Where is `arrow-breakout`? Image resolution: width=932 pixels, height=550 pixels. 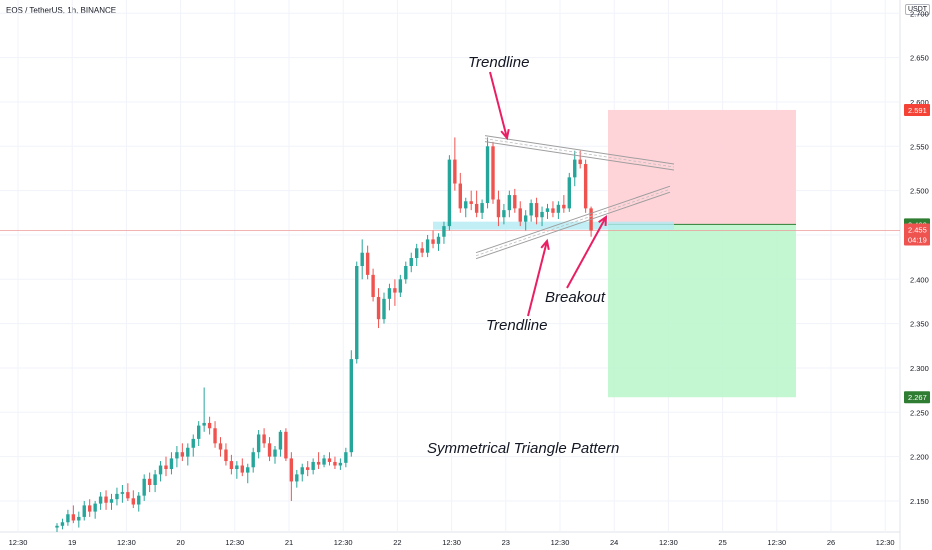 arrow-breakout is located at coordinates (586, 252).